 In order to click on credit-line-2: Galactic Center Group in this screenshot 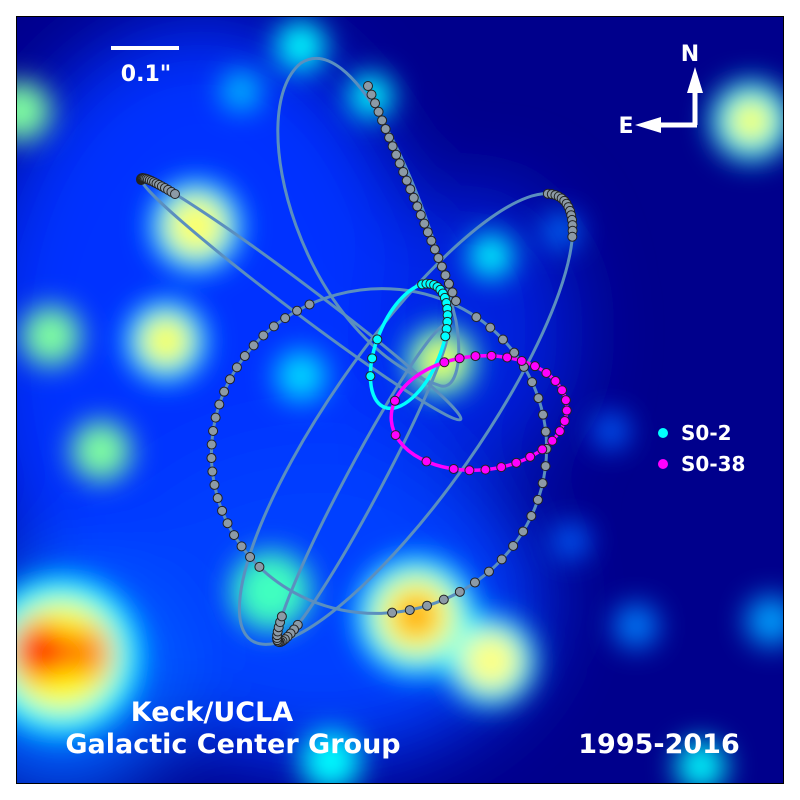, I will do `click(232, 744)`.